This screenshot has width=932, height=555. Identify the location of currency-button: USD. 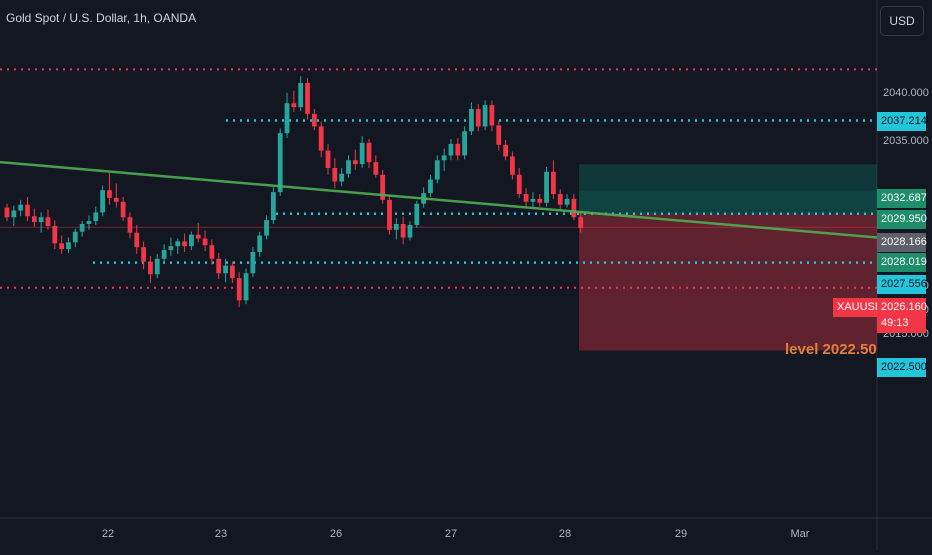
(902, 21).